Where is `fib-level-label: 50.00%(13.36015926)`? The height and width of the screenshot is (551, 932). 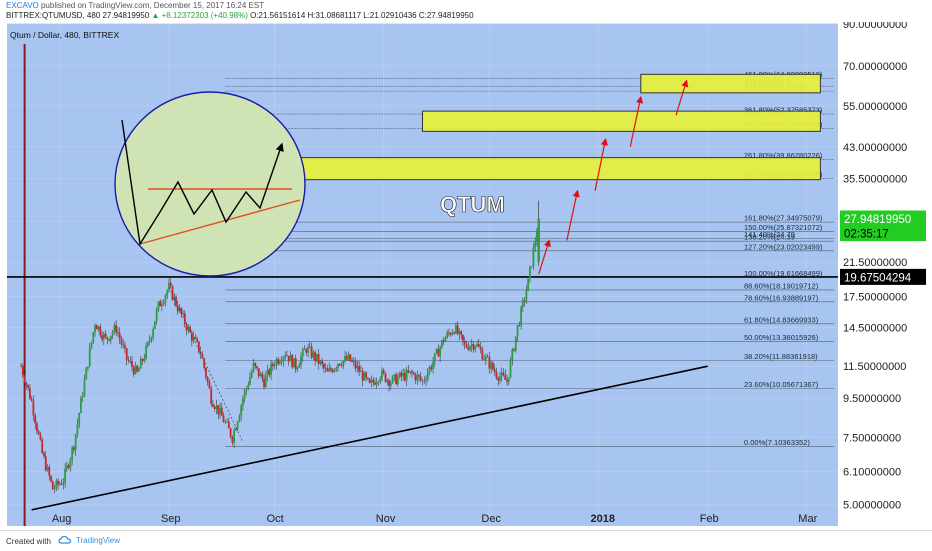 fib-level-label: 50.00%(13.36015926) is located at coordinates (781, 337).